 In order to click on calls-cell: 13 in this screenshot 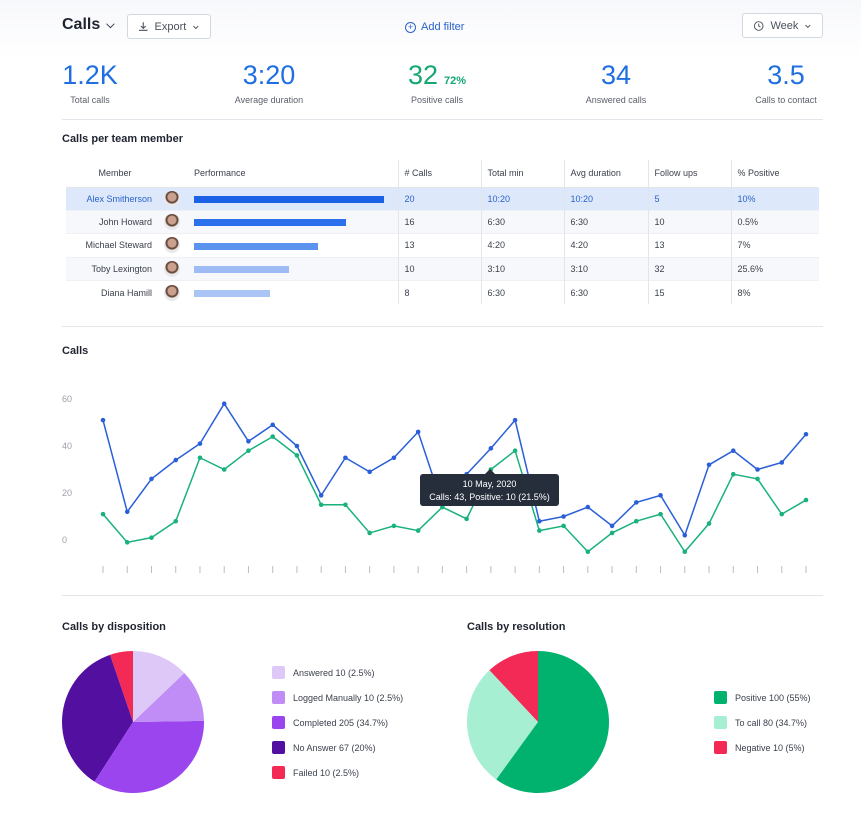, I will do `click(439, 245)`.